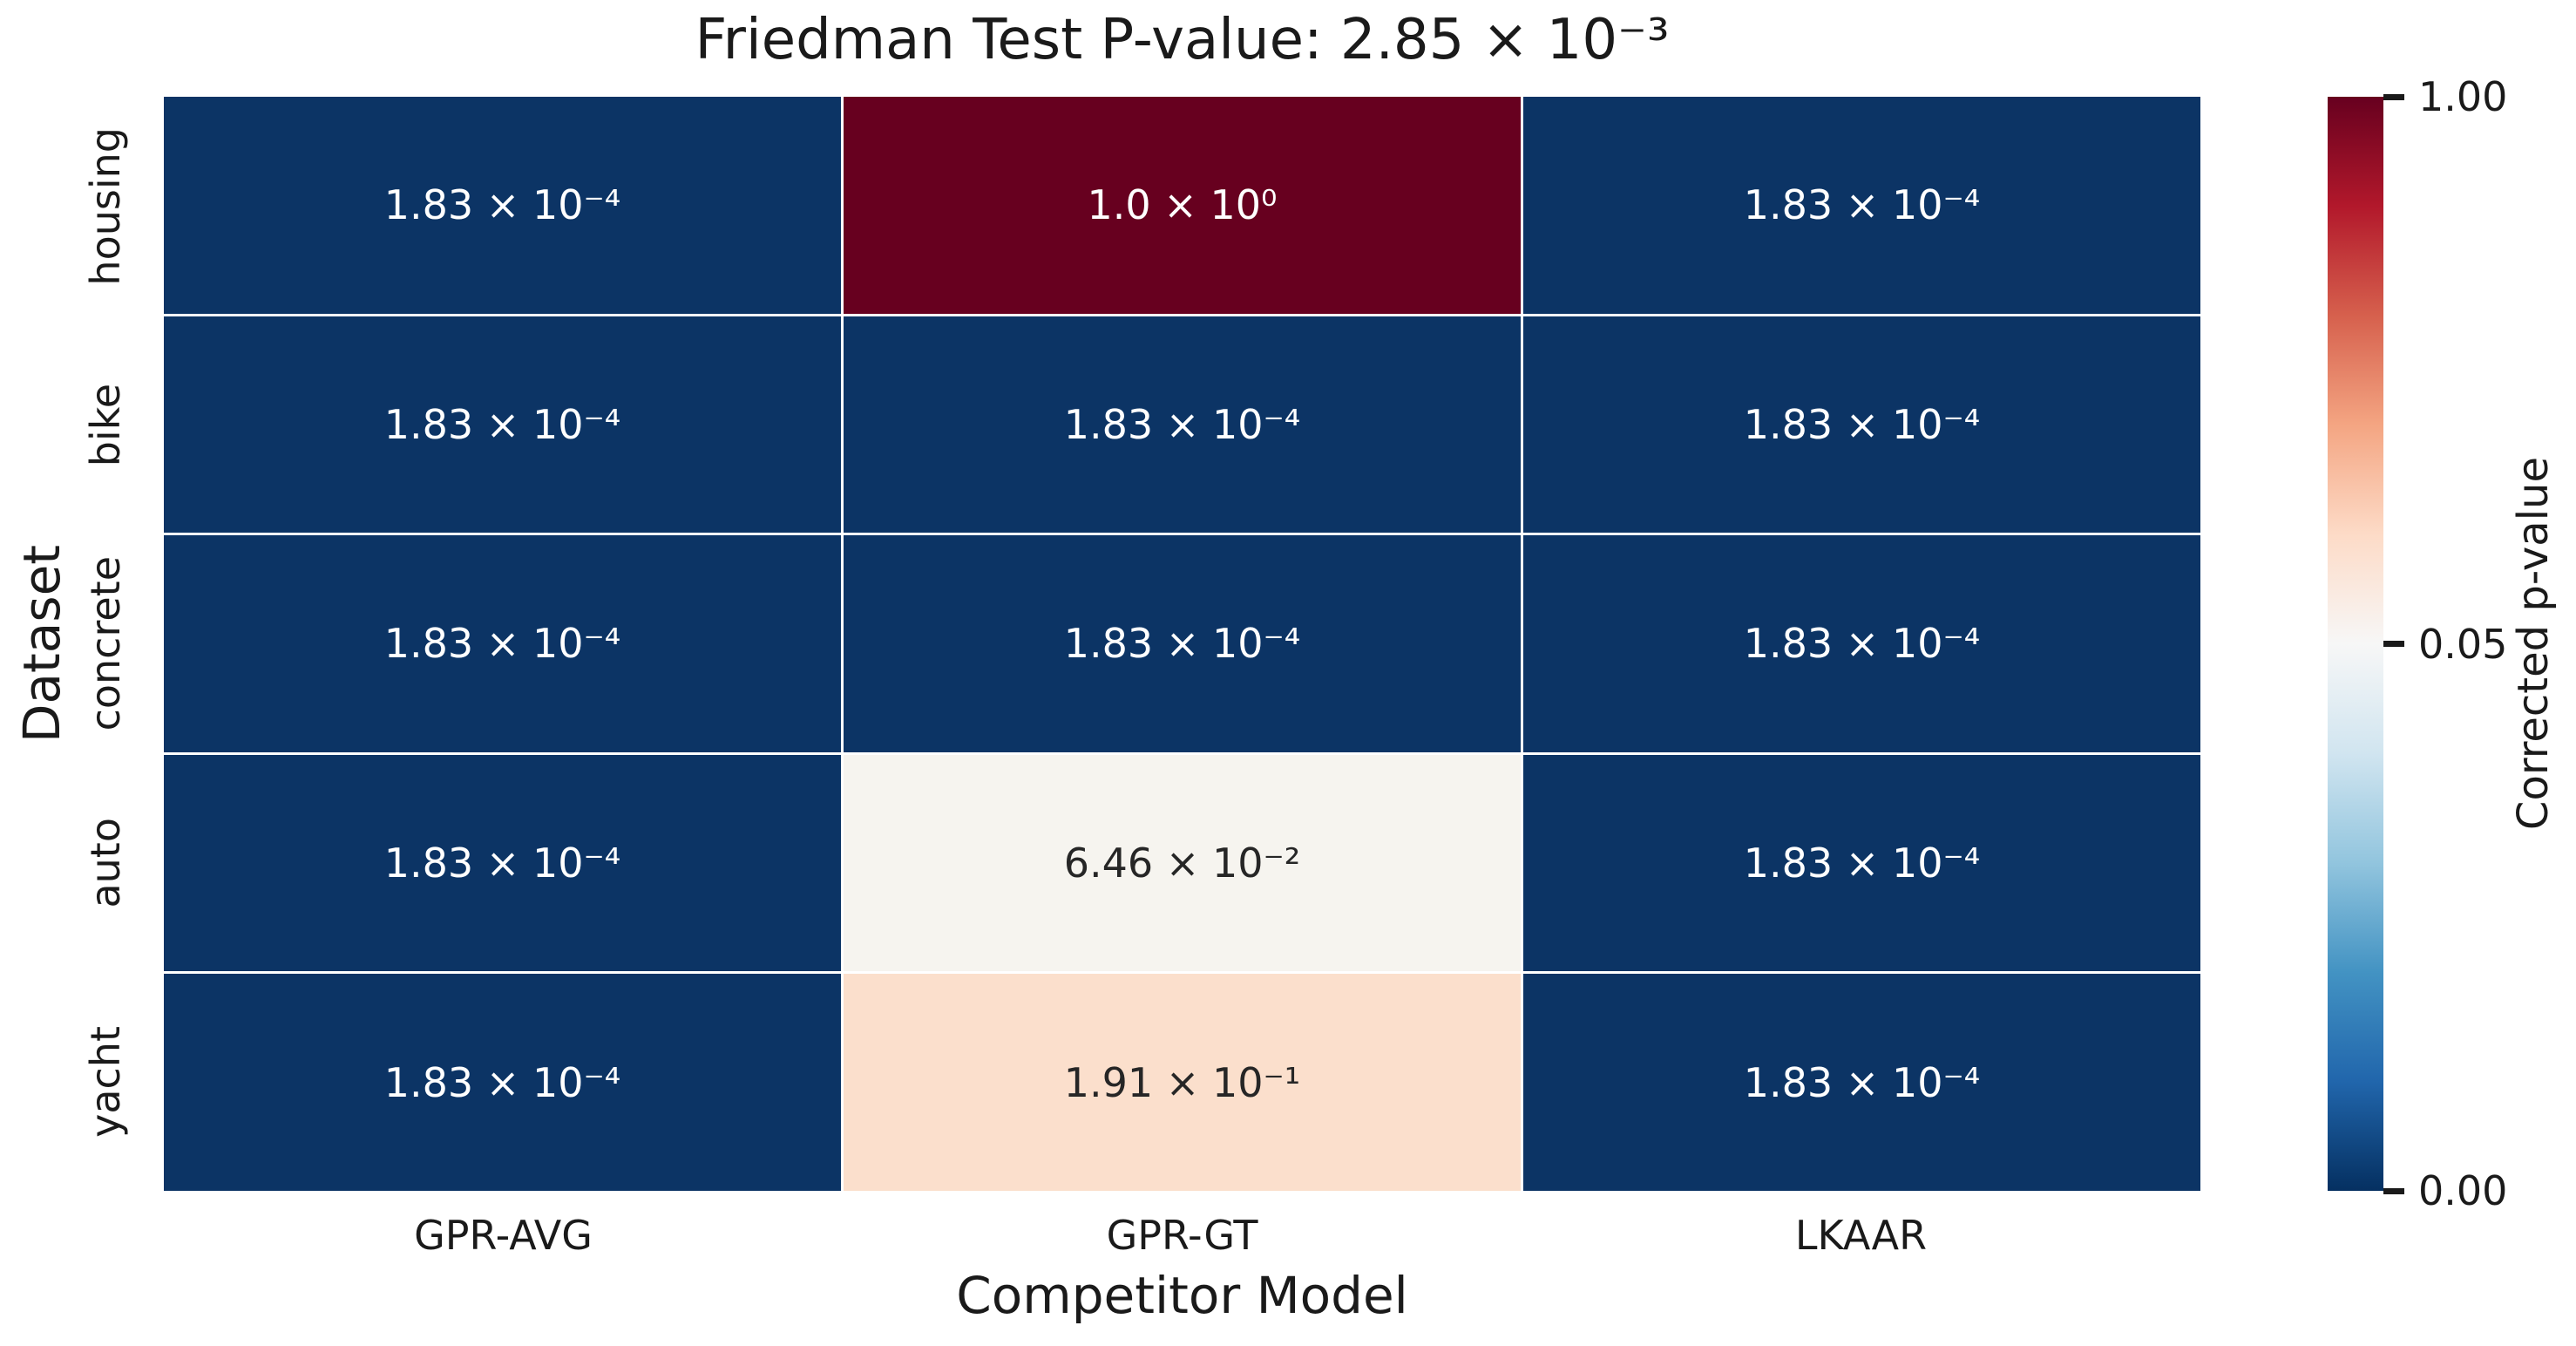 This screenshot has width=2576, height=1346. I want to click on y-tick-label: concrete, so click(106, 643).